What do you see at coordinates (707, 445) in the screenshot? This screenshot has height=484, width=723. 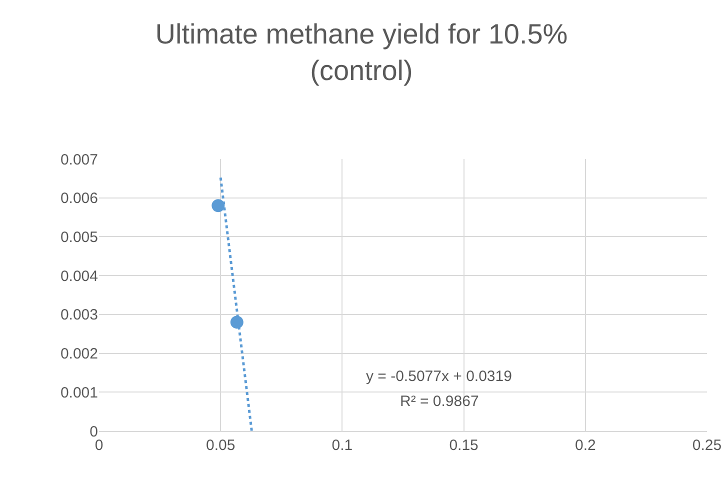 I see `x-tick-label: 0.25` at bounding box center [707, 445].